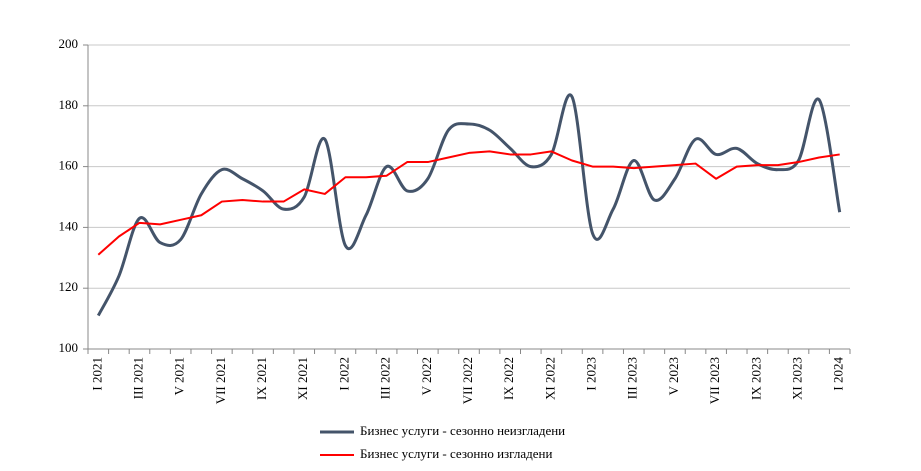 The height and width of the screenshot is (471, 921). Describe the element at coordinates (96, 374) in the screenshot. I see `x-tick-label: I 2021` at that location.